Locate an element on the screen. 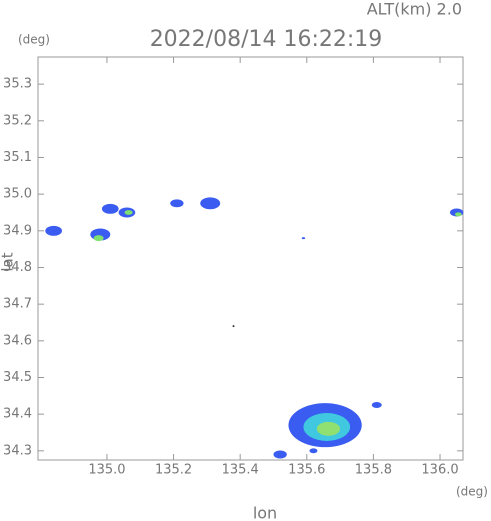 The image size is (491, 521). y-tick-label: 34.3 is located at coordinates (17, 450).